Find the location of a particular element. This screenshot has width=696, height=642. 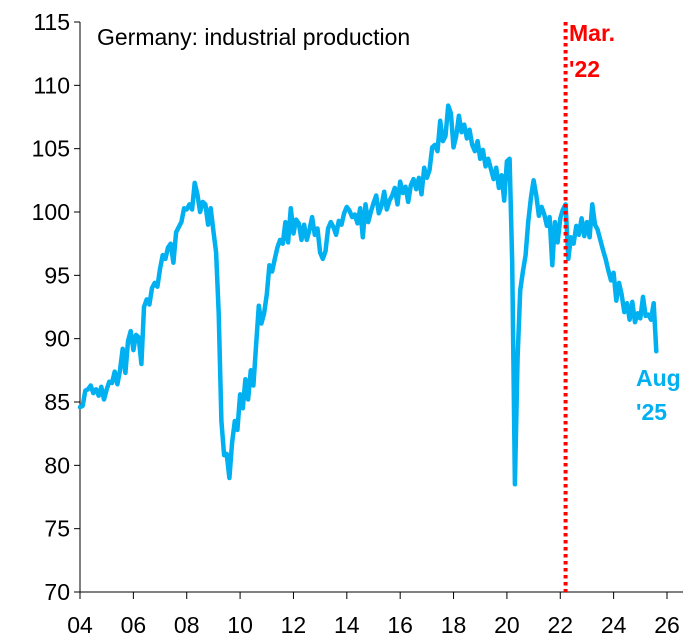

y-tick-label: 100 is located at coordinates (51, 212).